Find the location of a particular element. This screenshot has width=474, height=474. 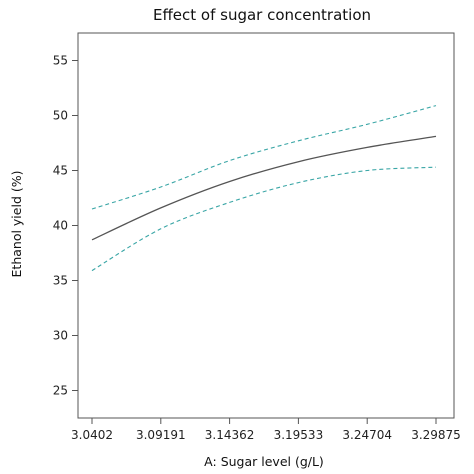

y-tick-label: 30 is located at coordinates (60, 336).